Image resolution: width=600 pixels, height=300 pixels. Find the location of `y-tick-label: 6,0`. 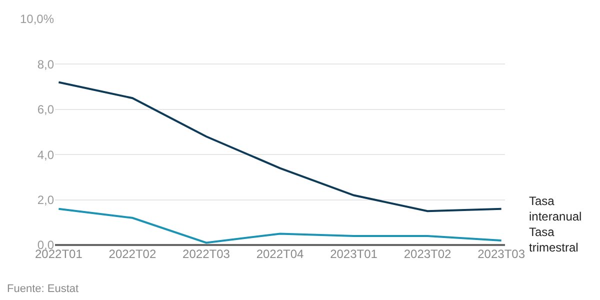

y-tick-label: 6,0 is located at coordinates (45, 109).